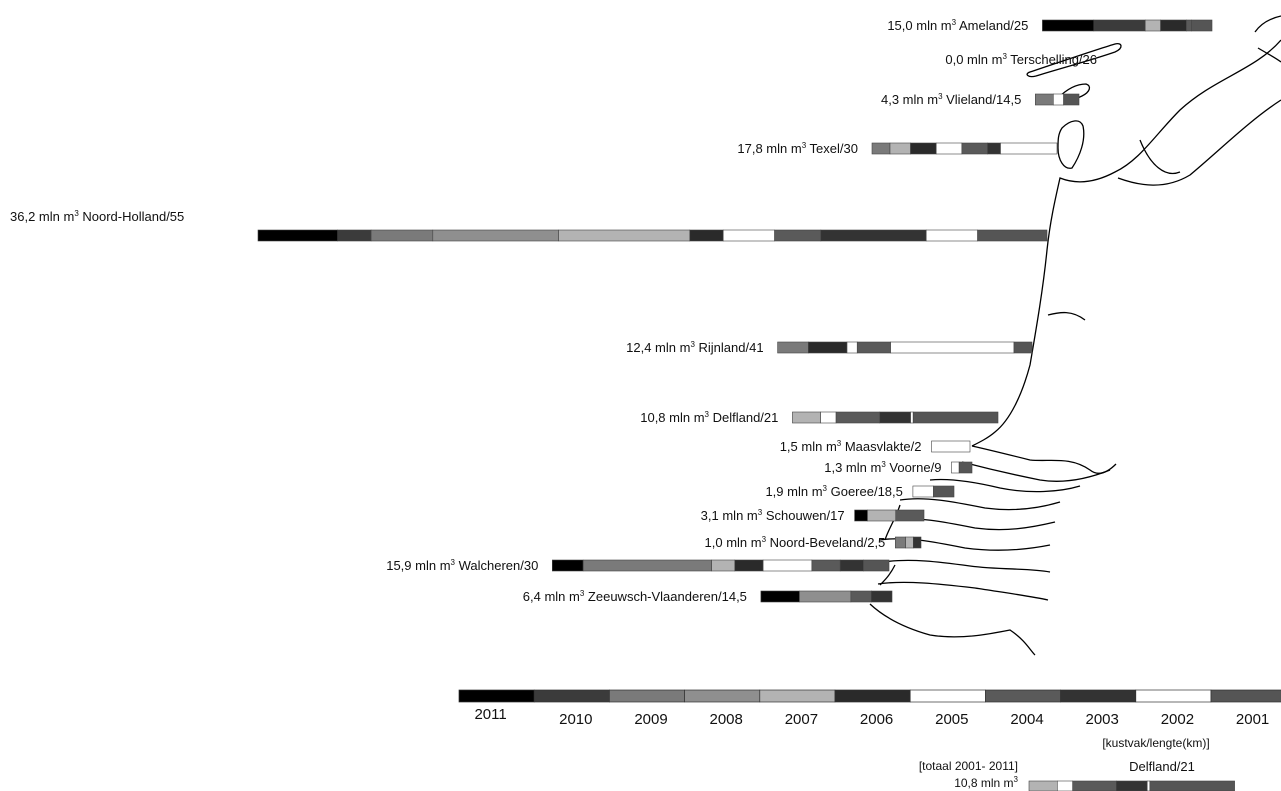 This screenshot has height=791, width=1281. Describe the element at coordinates (1026, 719) in the screenshot. I see `legend-label-2004: 2004` at that location.